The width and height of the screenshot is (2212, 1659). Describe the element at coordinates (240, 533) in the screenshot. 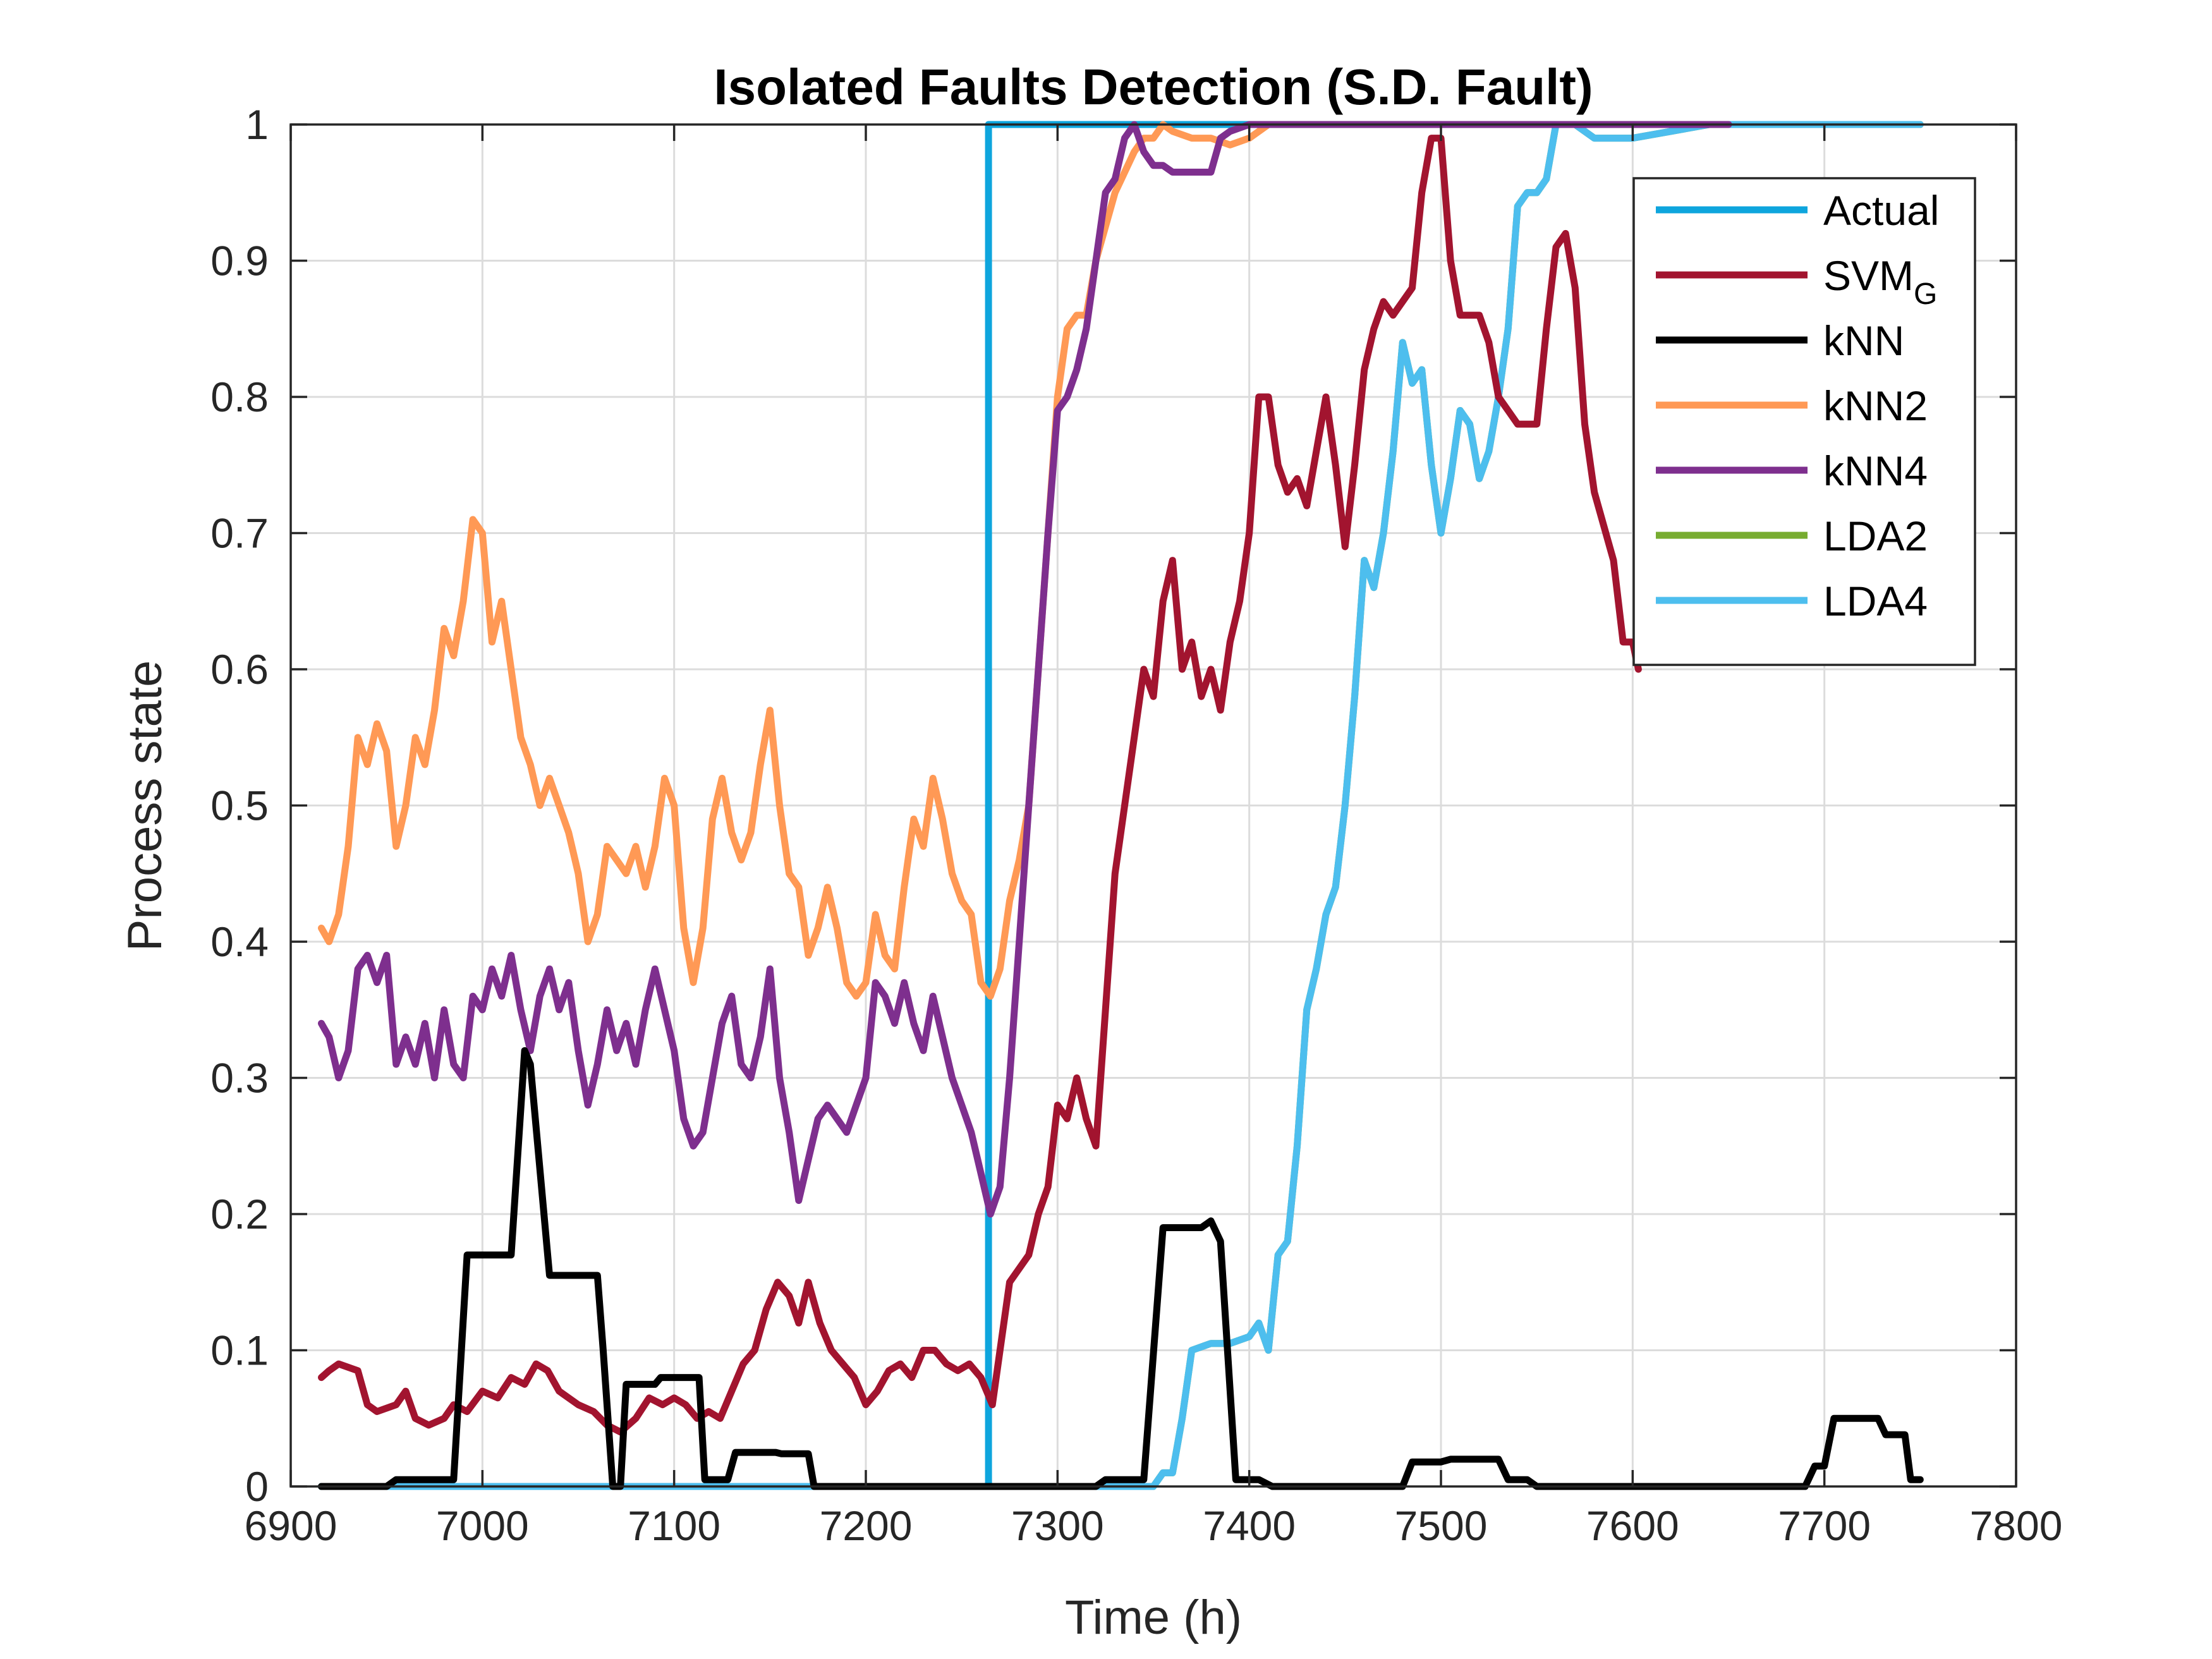

I see `y-tick-label: 0.7` at that location.